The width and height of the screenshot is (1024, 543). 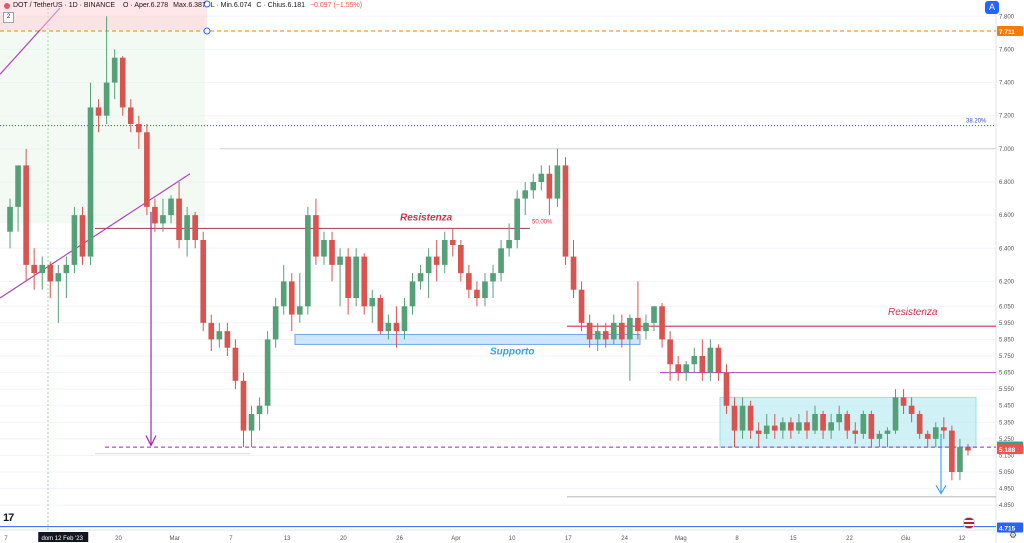 I want to click on price-tick-label: 4.850, so click(x=1007, y=506).